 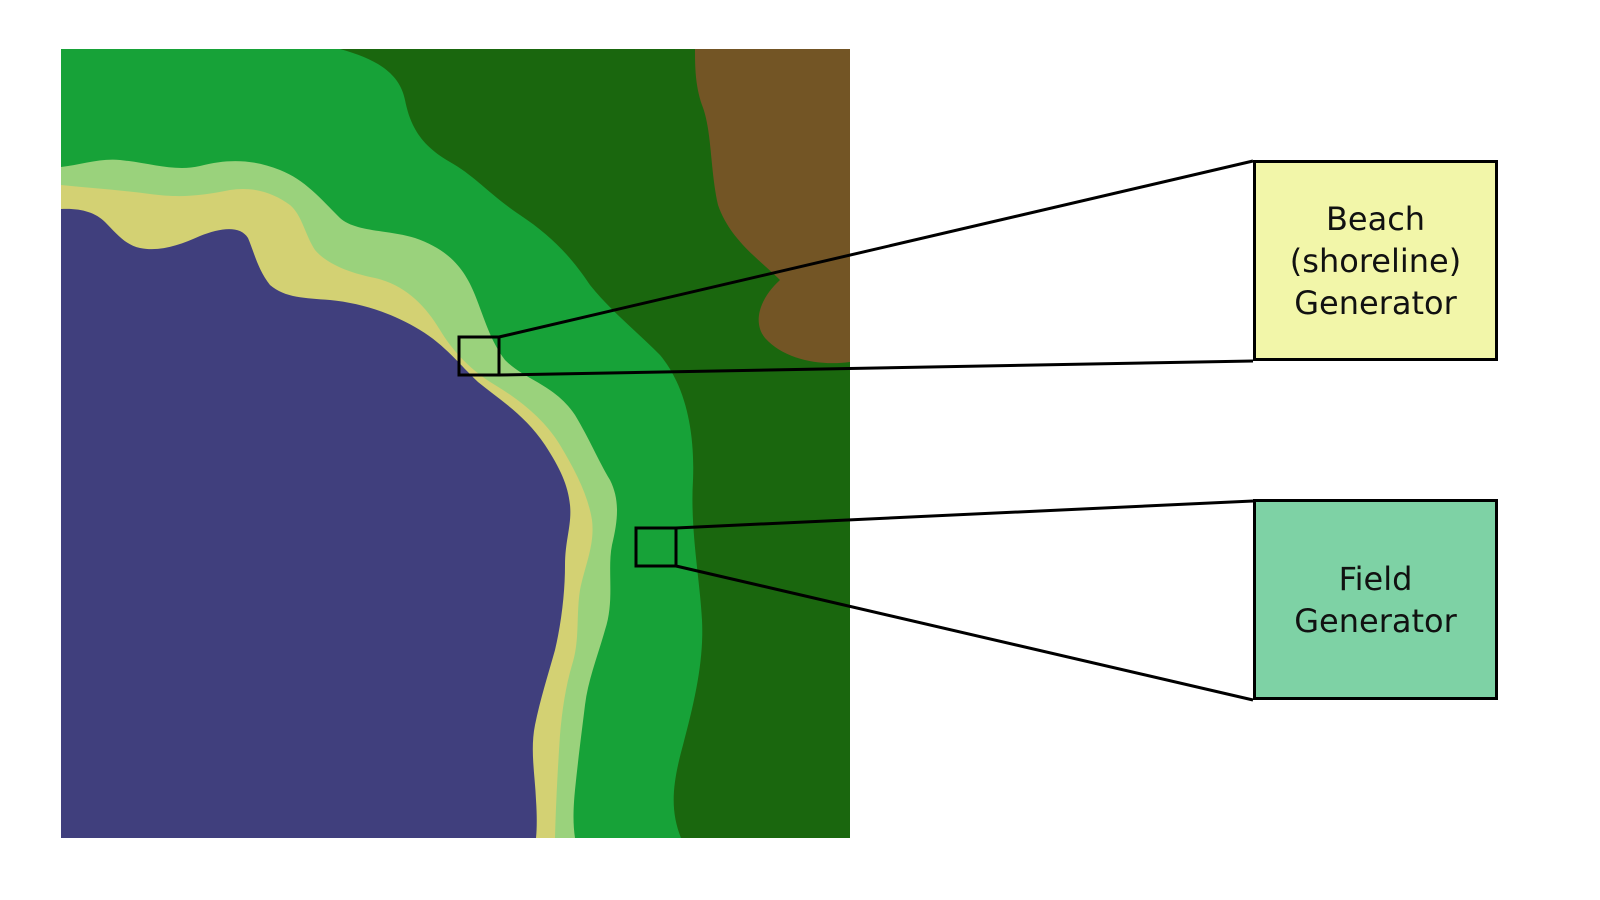 I want to click on field-generator-box: Field Generator, so click(x=1375, y=599).